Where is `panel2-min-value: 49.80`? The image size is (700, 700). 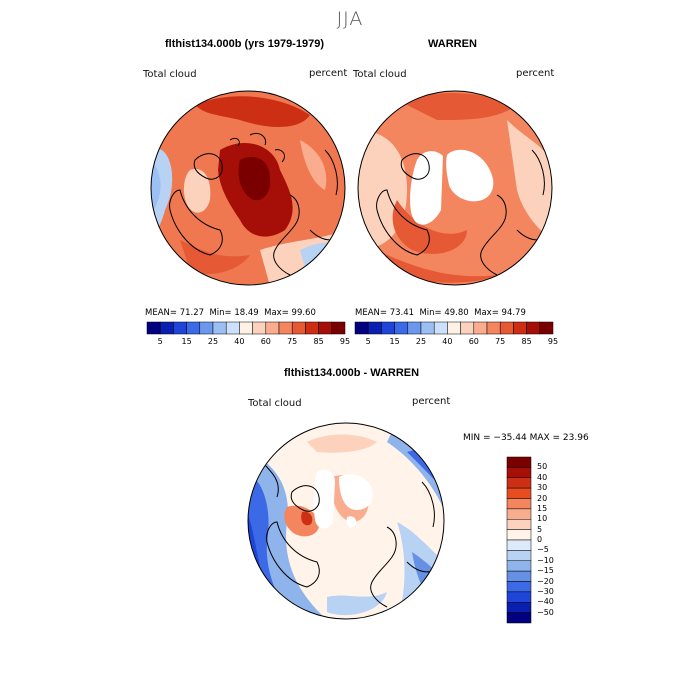 panel2-min-value: 49.80 is located at coordinates (456, 313).